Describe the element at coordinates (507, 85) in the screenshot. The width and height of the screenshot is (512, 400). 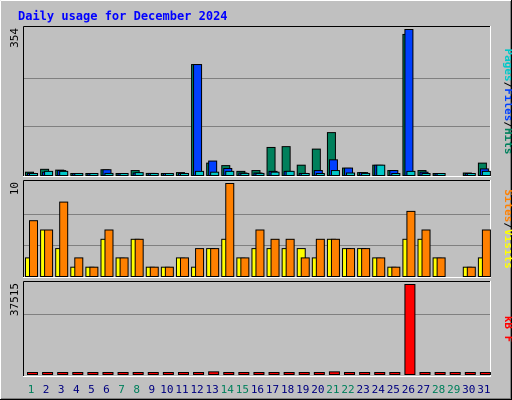
I see `hits-files-pages-legend-part: /` at that location.